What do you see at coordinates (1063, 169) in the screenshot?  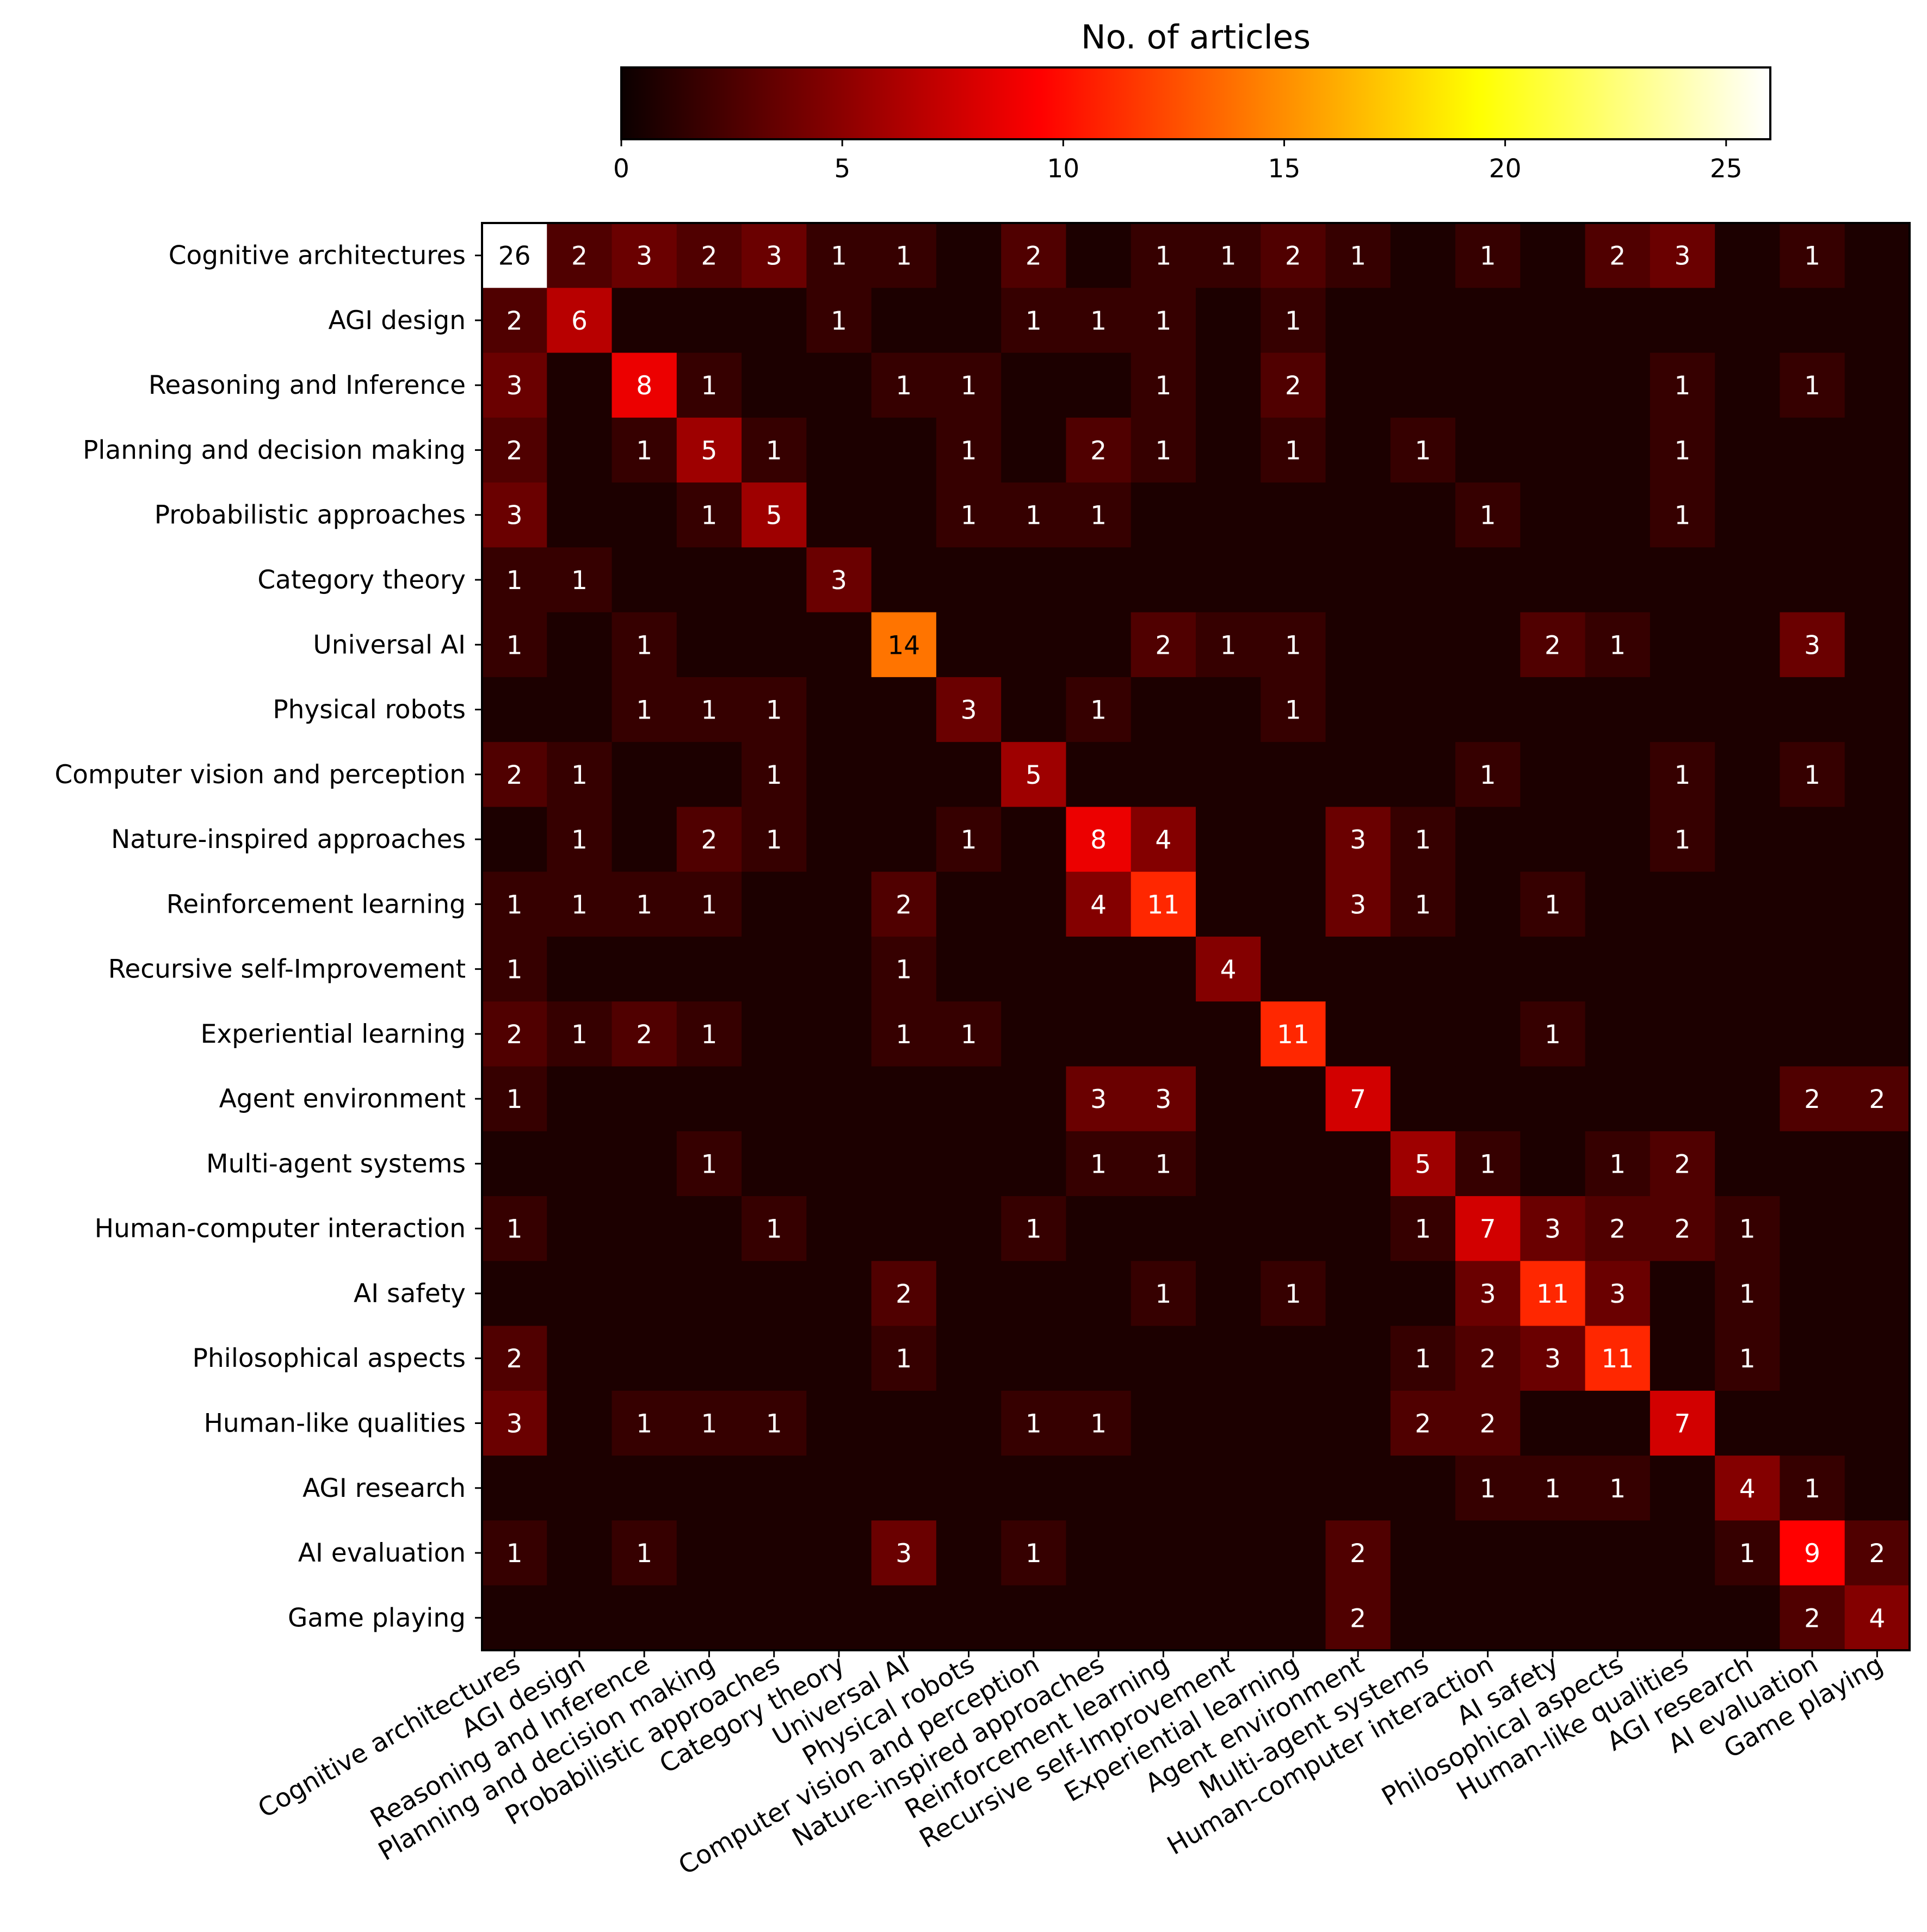 I see `colorbar-tick-label: 10` at bounding box center [1063, 169].